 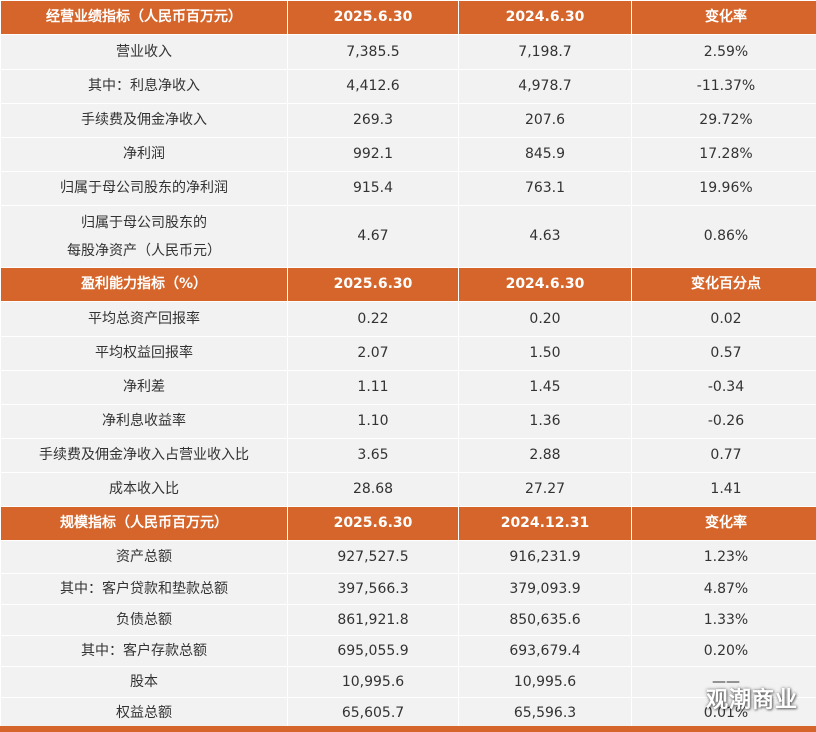 What do you see at coordinates (144, 319) in the screenshot?
I see `metric-label: 平均总资产回报率` at bounding box center [144, 319].